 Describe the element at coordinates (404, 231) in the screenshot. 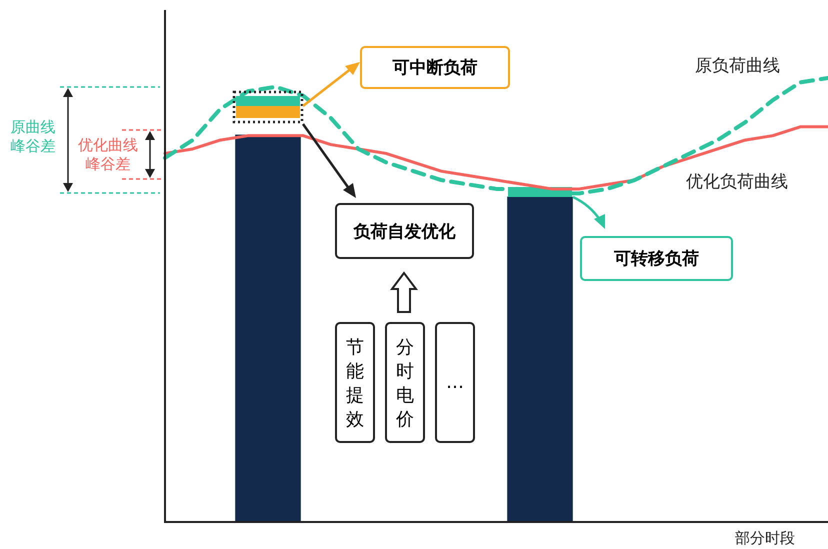

I see `annotation: 负荷自发优化` at that location.